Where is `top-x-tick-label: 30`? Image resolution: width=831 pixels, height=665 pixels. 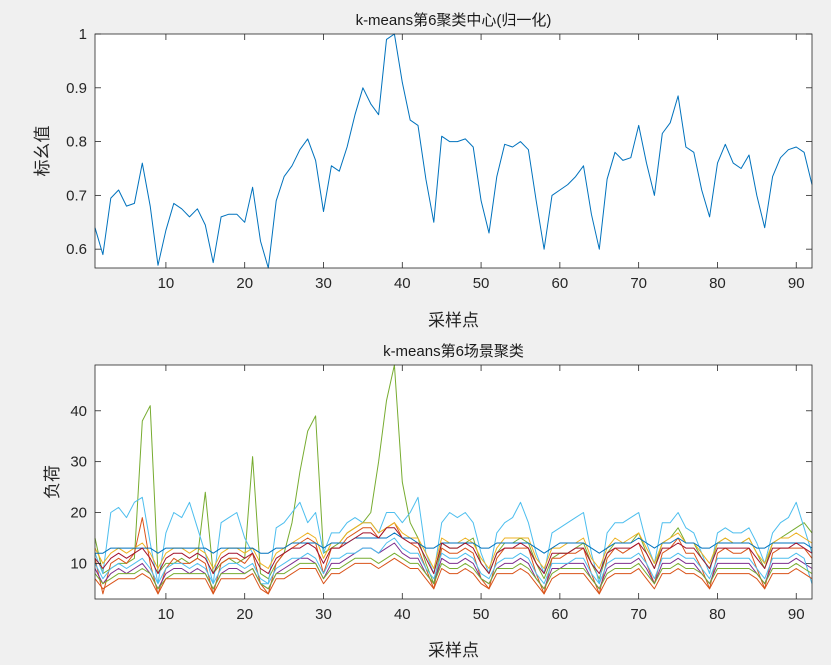
top-x-tick-label: 30 is located at coordinates (323, 283).